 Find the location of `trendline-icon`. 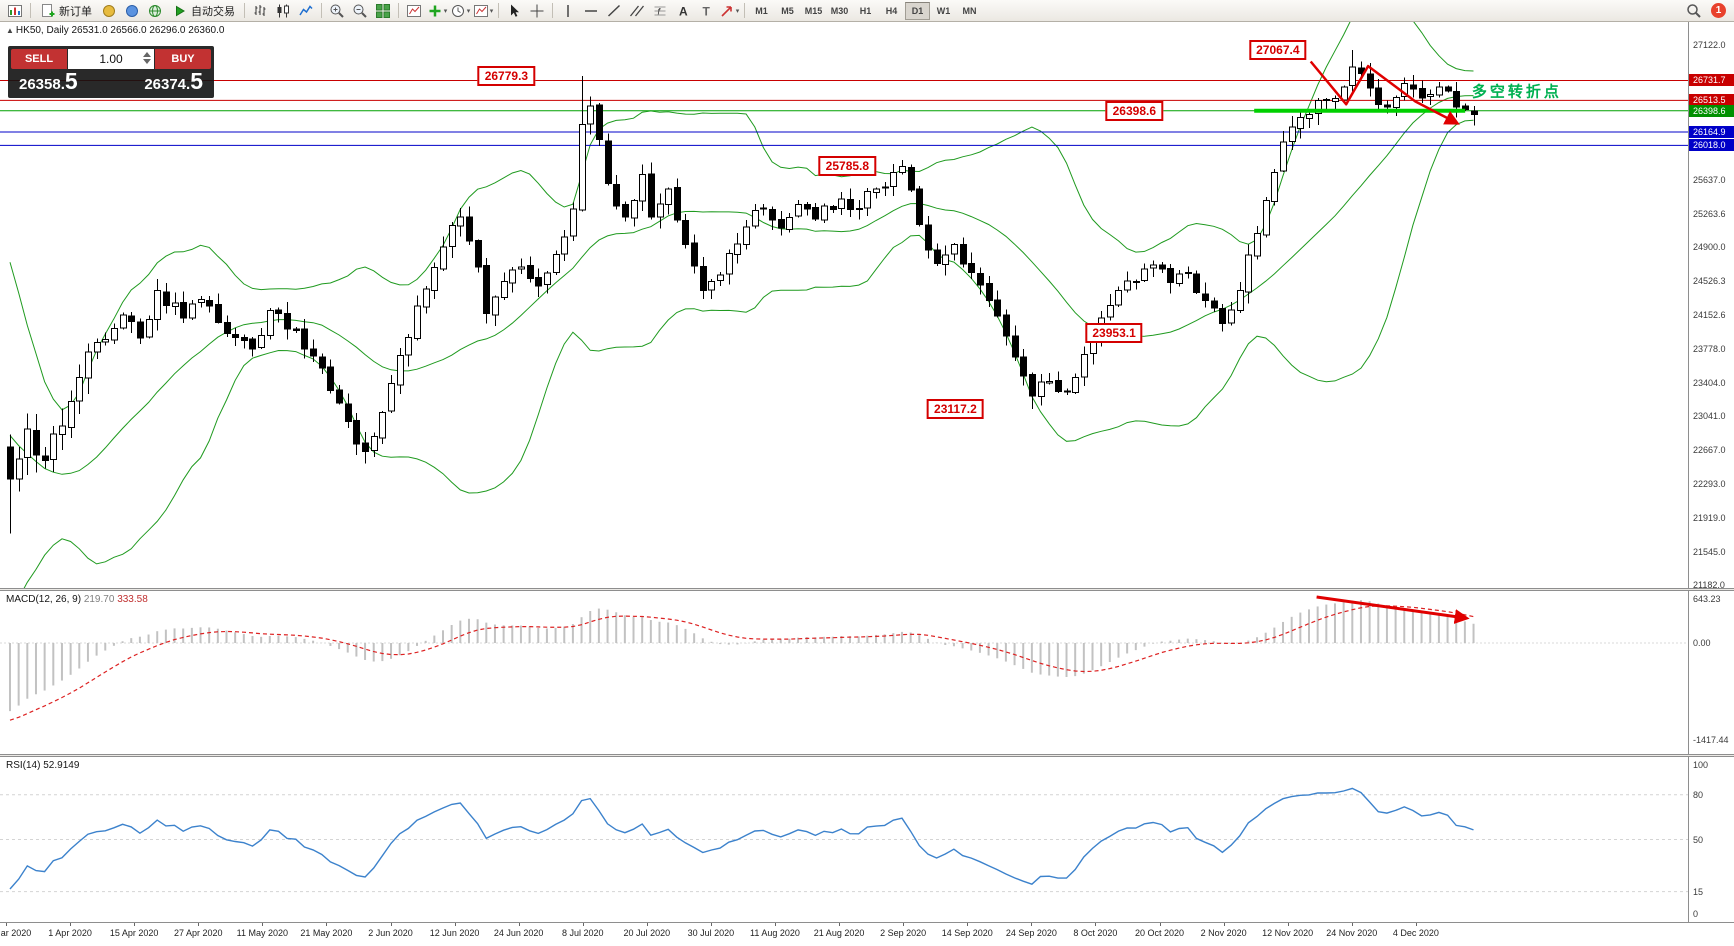

trendline-icon is located at coordinates (614, 11).